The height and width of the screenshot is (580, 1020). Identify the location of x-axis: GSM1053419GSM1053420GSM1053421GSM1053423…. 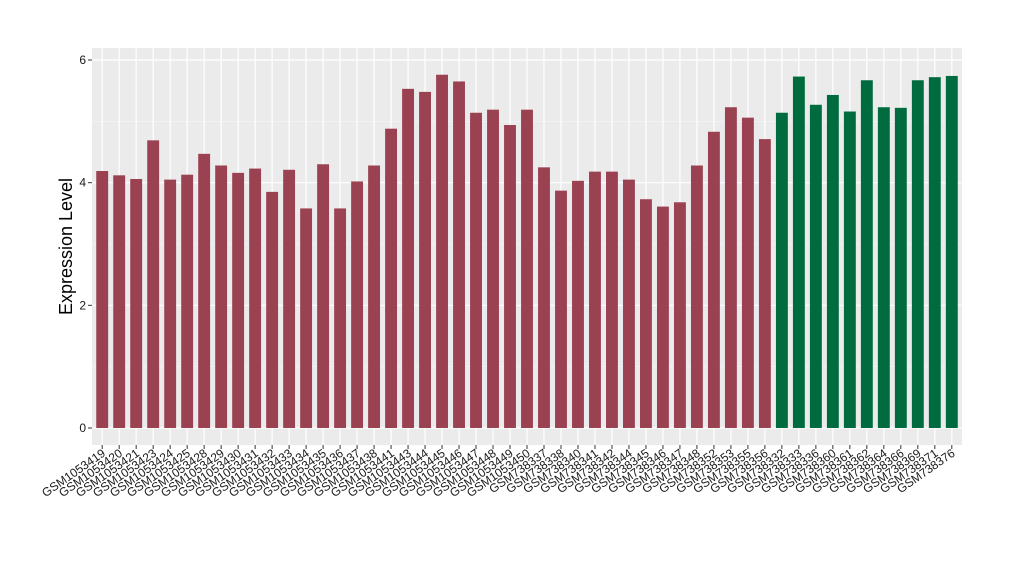
(498, 472).